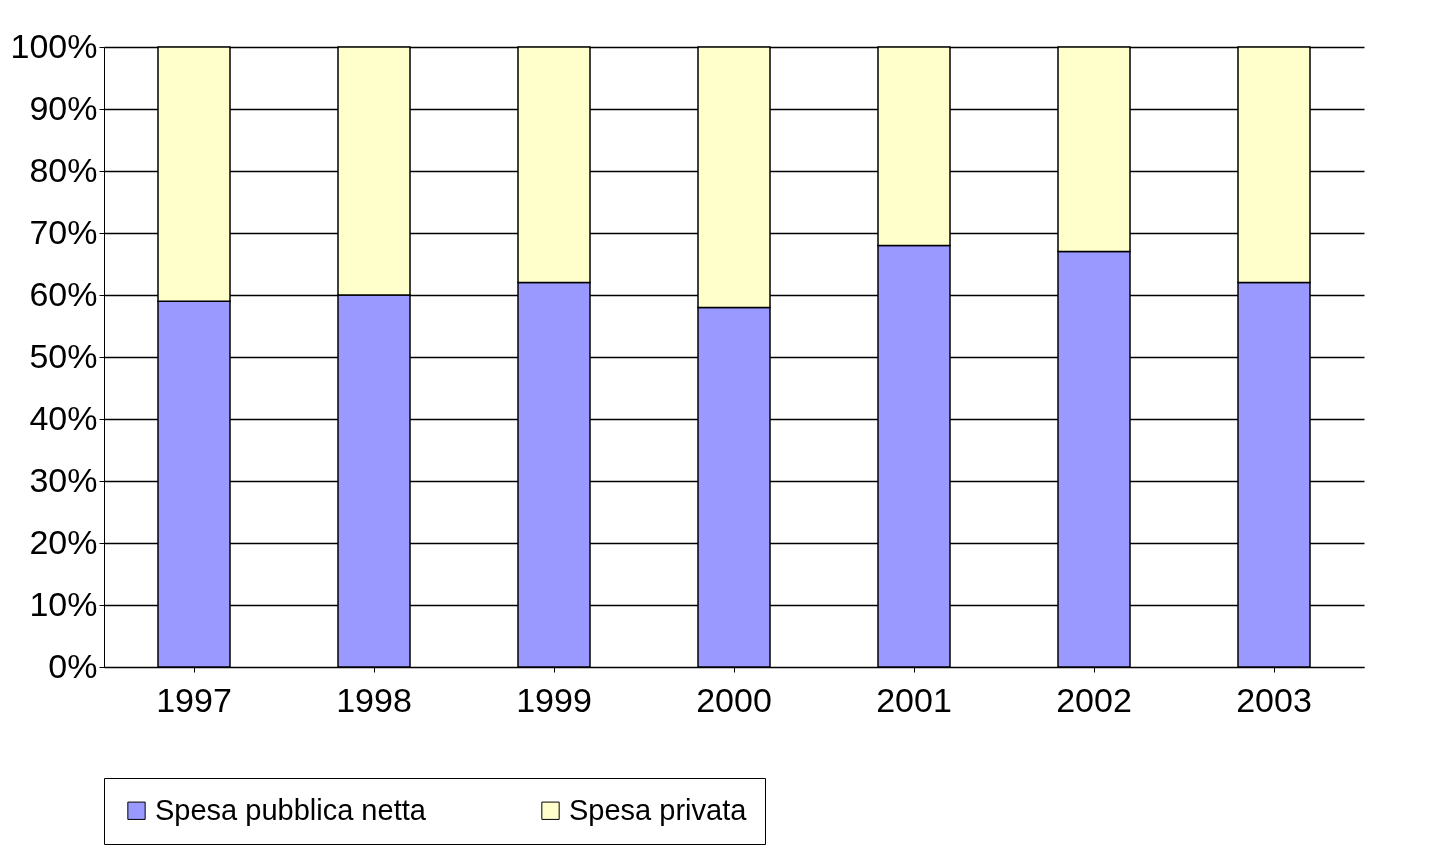 Image resolution: width=1436 pixels, height=863 pixels. I want to click on y-tick-label: 50%, so click(63, 355).